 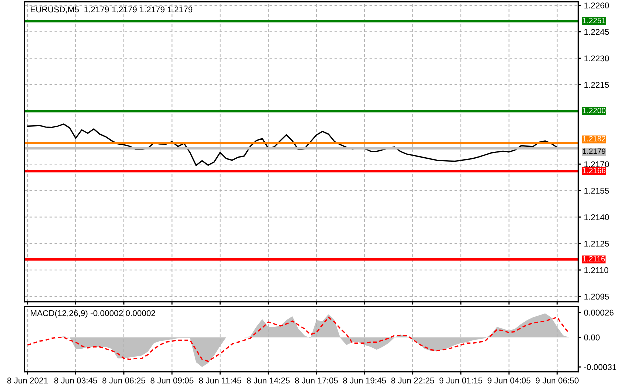 What do you see at coordinates (93, 314) in the screenshot?
I see `chart-title: MACD(12,26,9) -0.00002 0.00002` at bounding box center [93, 314].